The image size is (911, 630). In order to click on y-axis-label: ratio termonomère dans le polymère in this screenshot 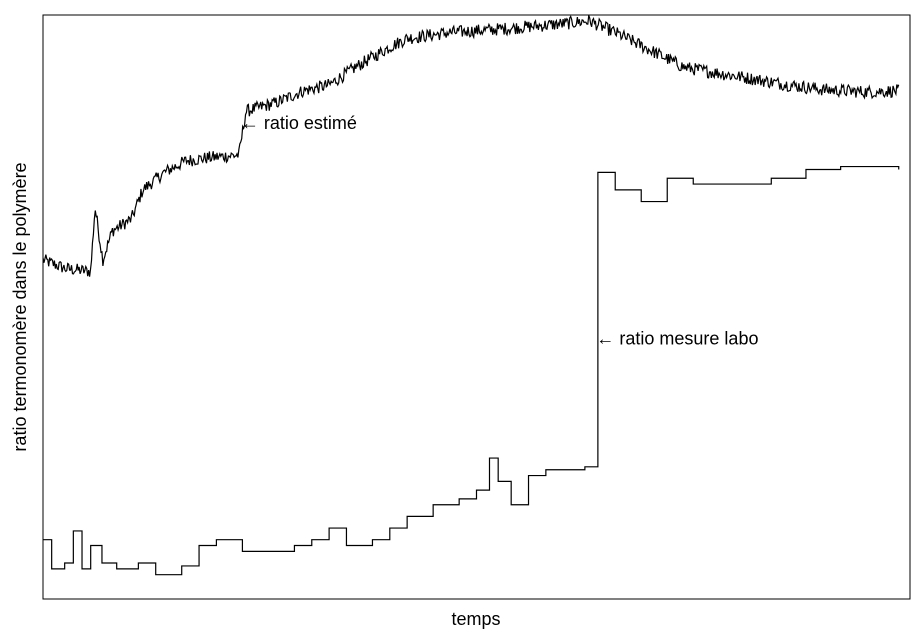, I will do `click(20, 306)`.